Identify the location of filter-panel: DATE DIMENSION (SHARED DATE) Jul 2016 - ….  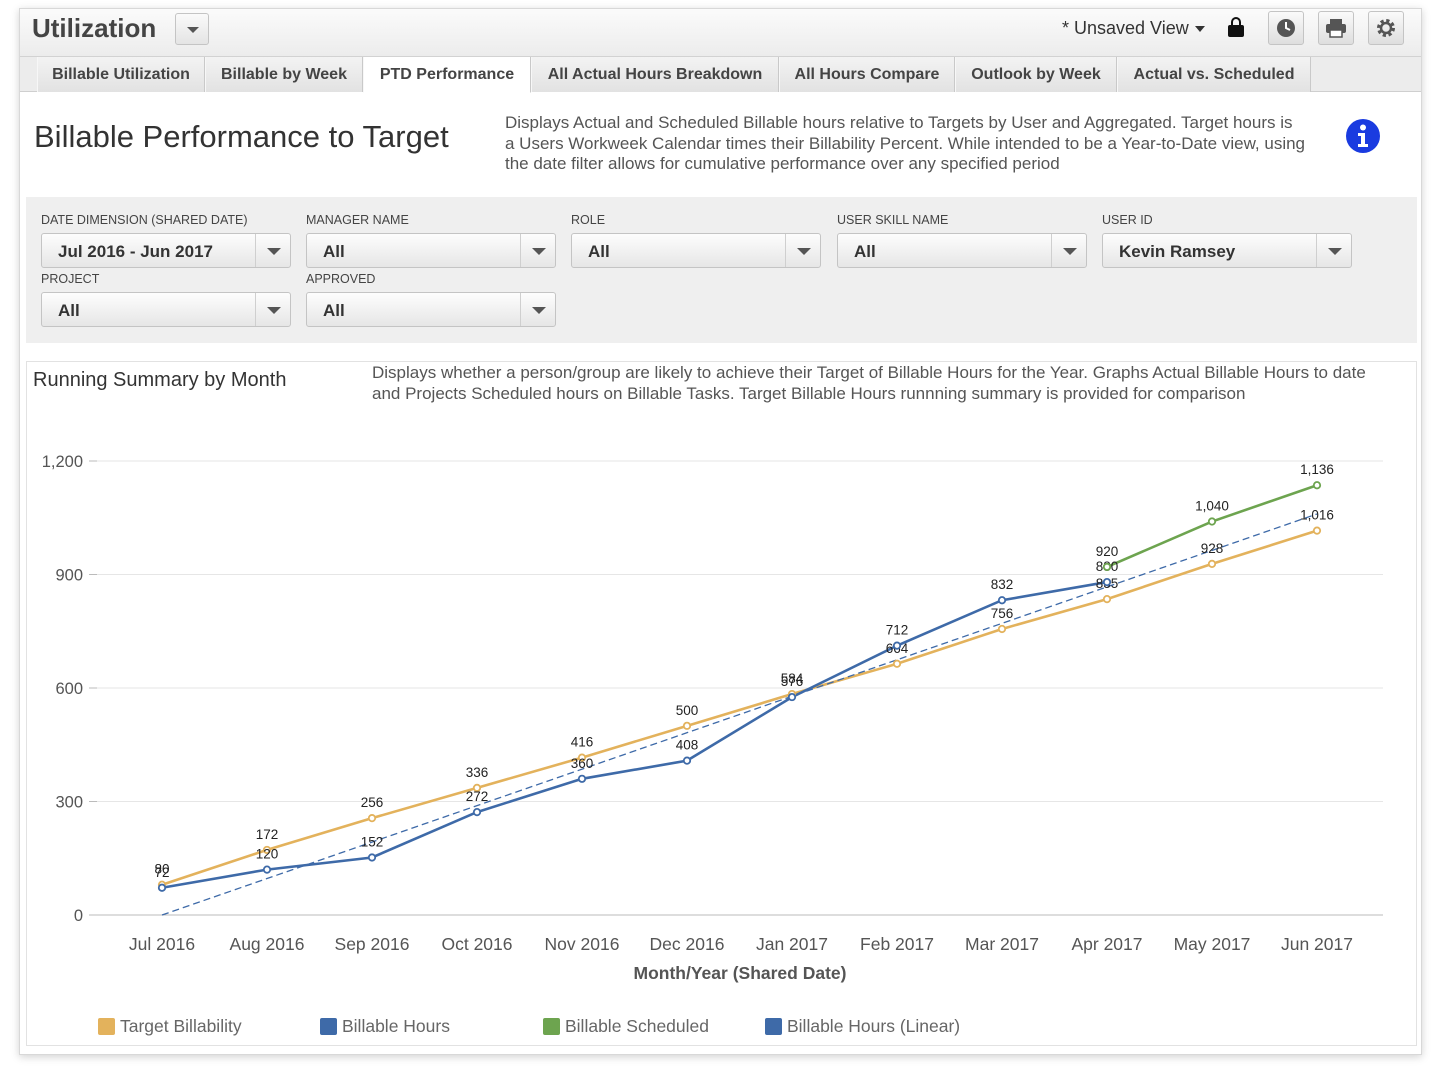
(721, 270).